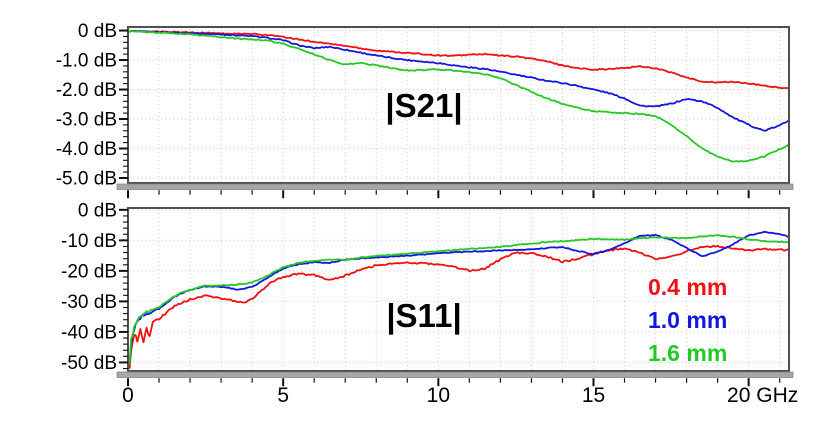 This screenshot has height=421, width=828. Describe the element at coordinates (762, 395) in the screenshot. I see `s11-x-axis-label: 20 GHz` at that location.